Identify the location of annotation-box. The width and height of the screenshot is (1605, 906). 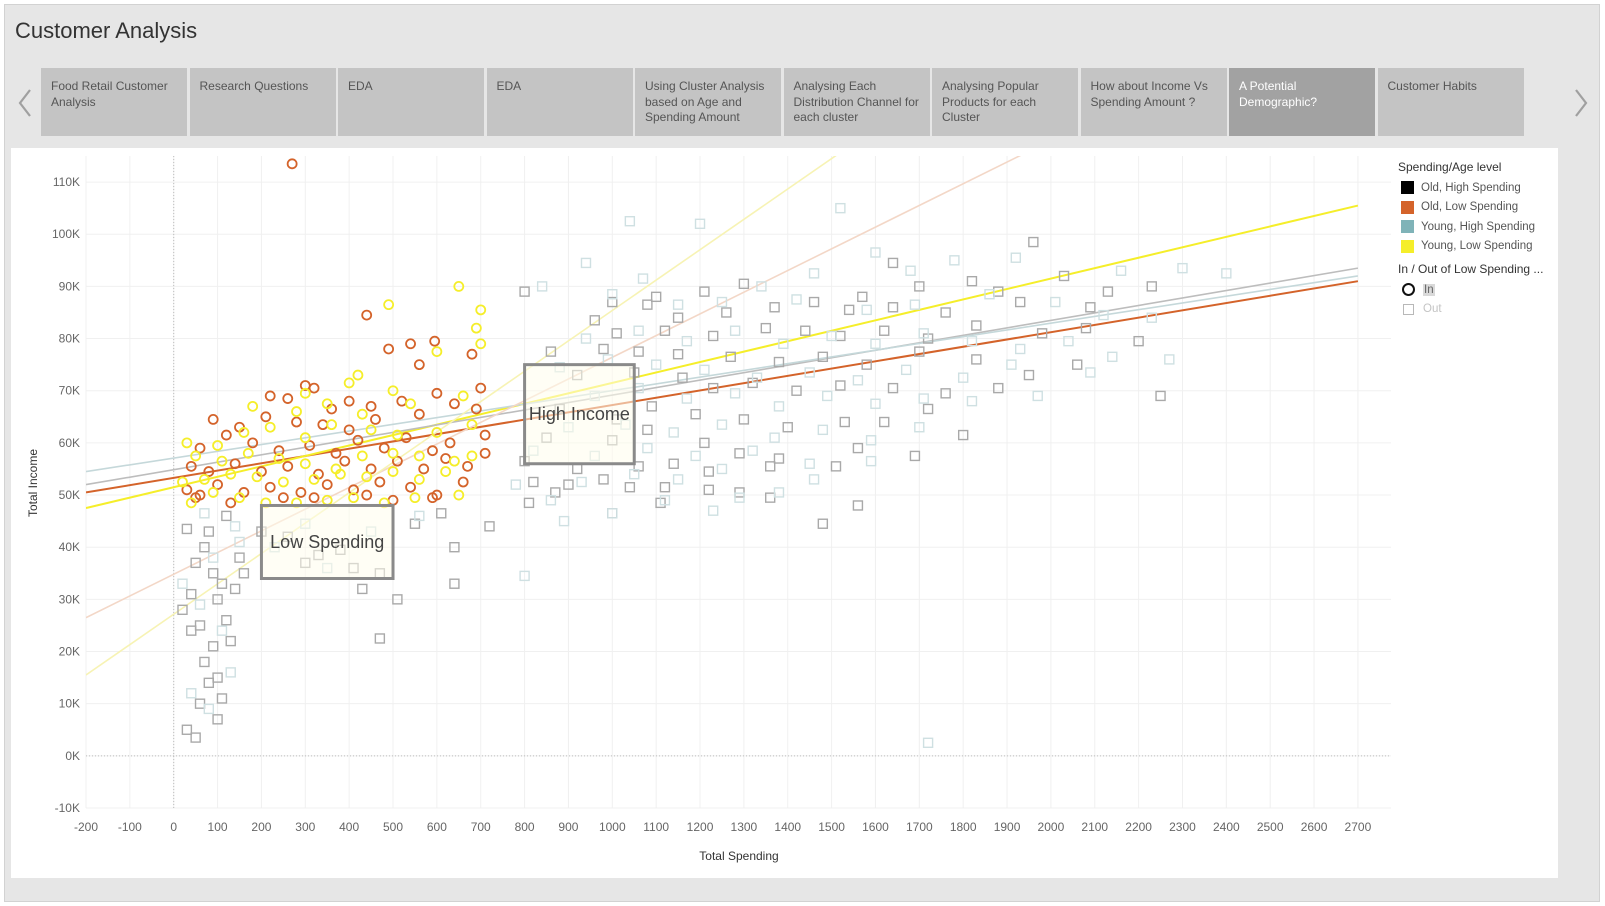
(327, 541).